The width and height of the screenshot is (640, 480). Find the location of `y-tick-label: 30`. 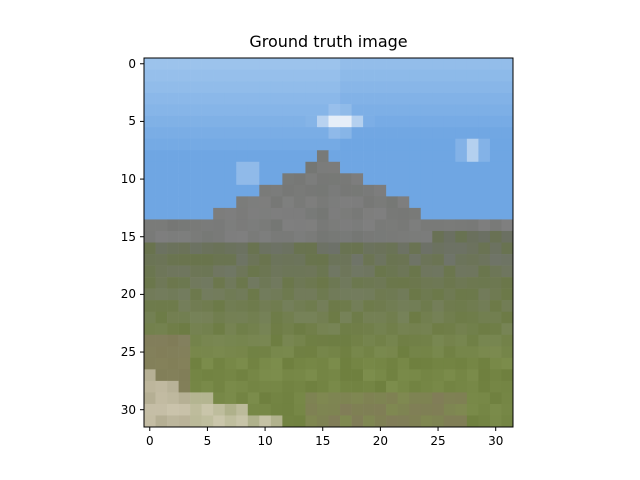

y-tick-label: 30 is located at coordinates (128, 409).